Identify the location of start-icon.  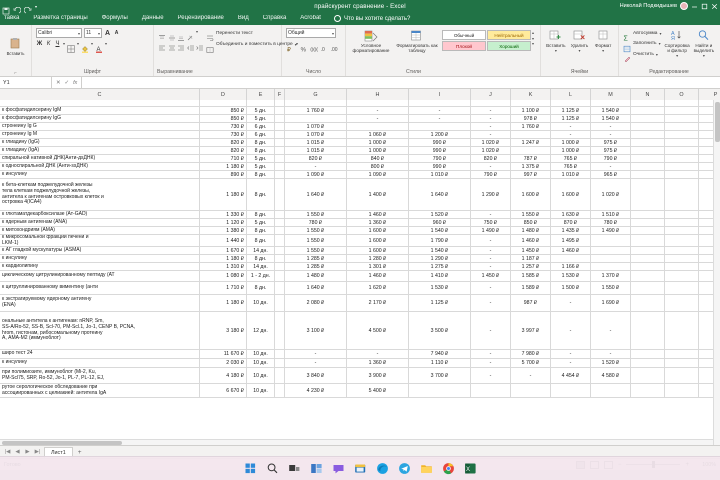
(250, 468).